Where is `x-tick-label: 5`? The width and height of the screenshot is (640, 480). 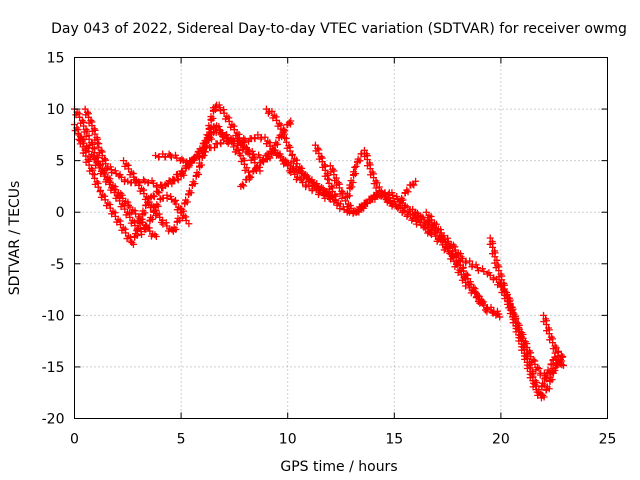 x-tick-label: 5 is located at coordinates (181, 440).